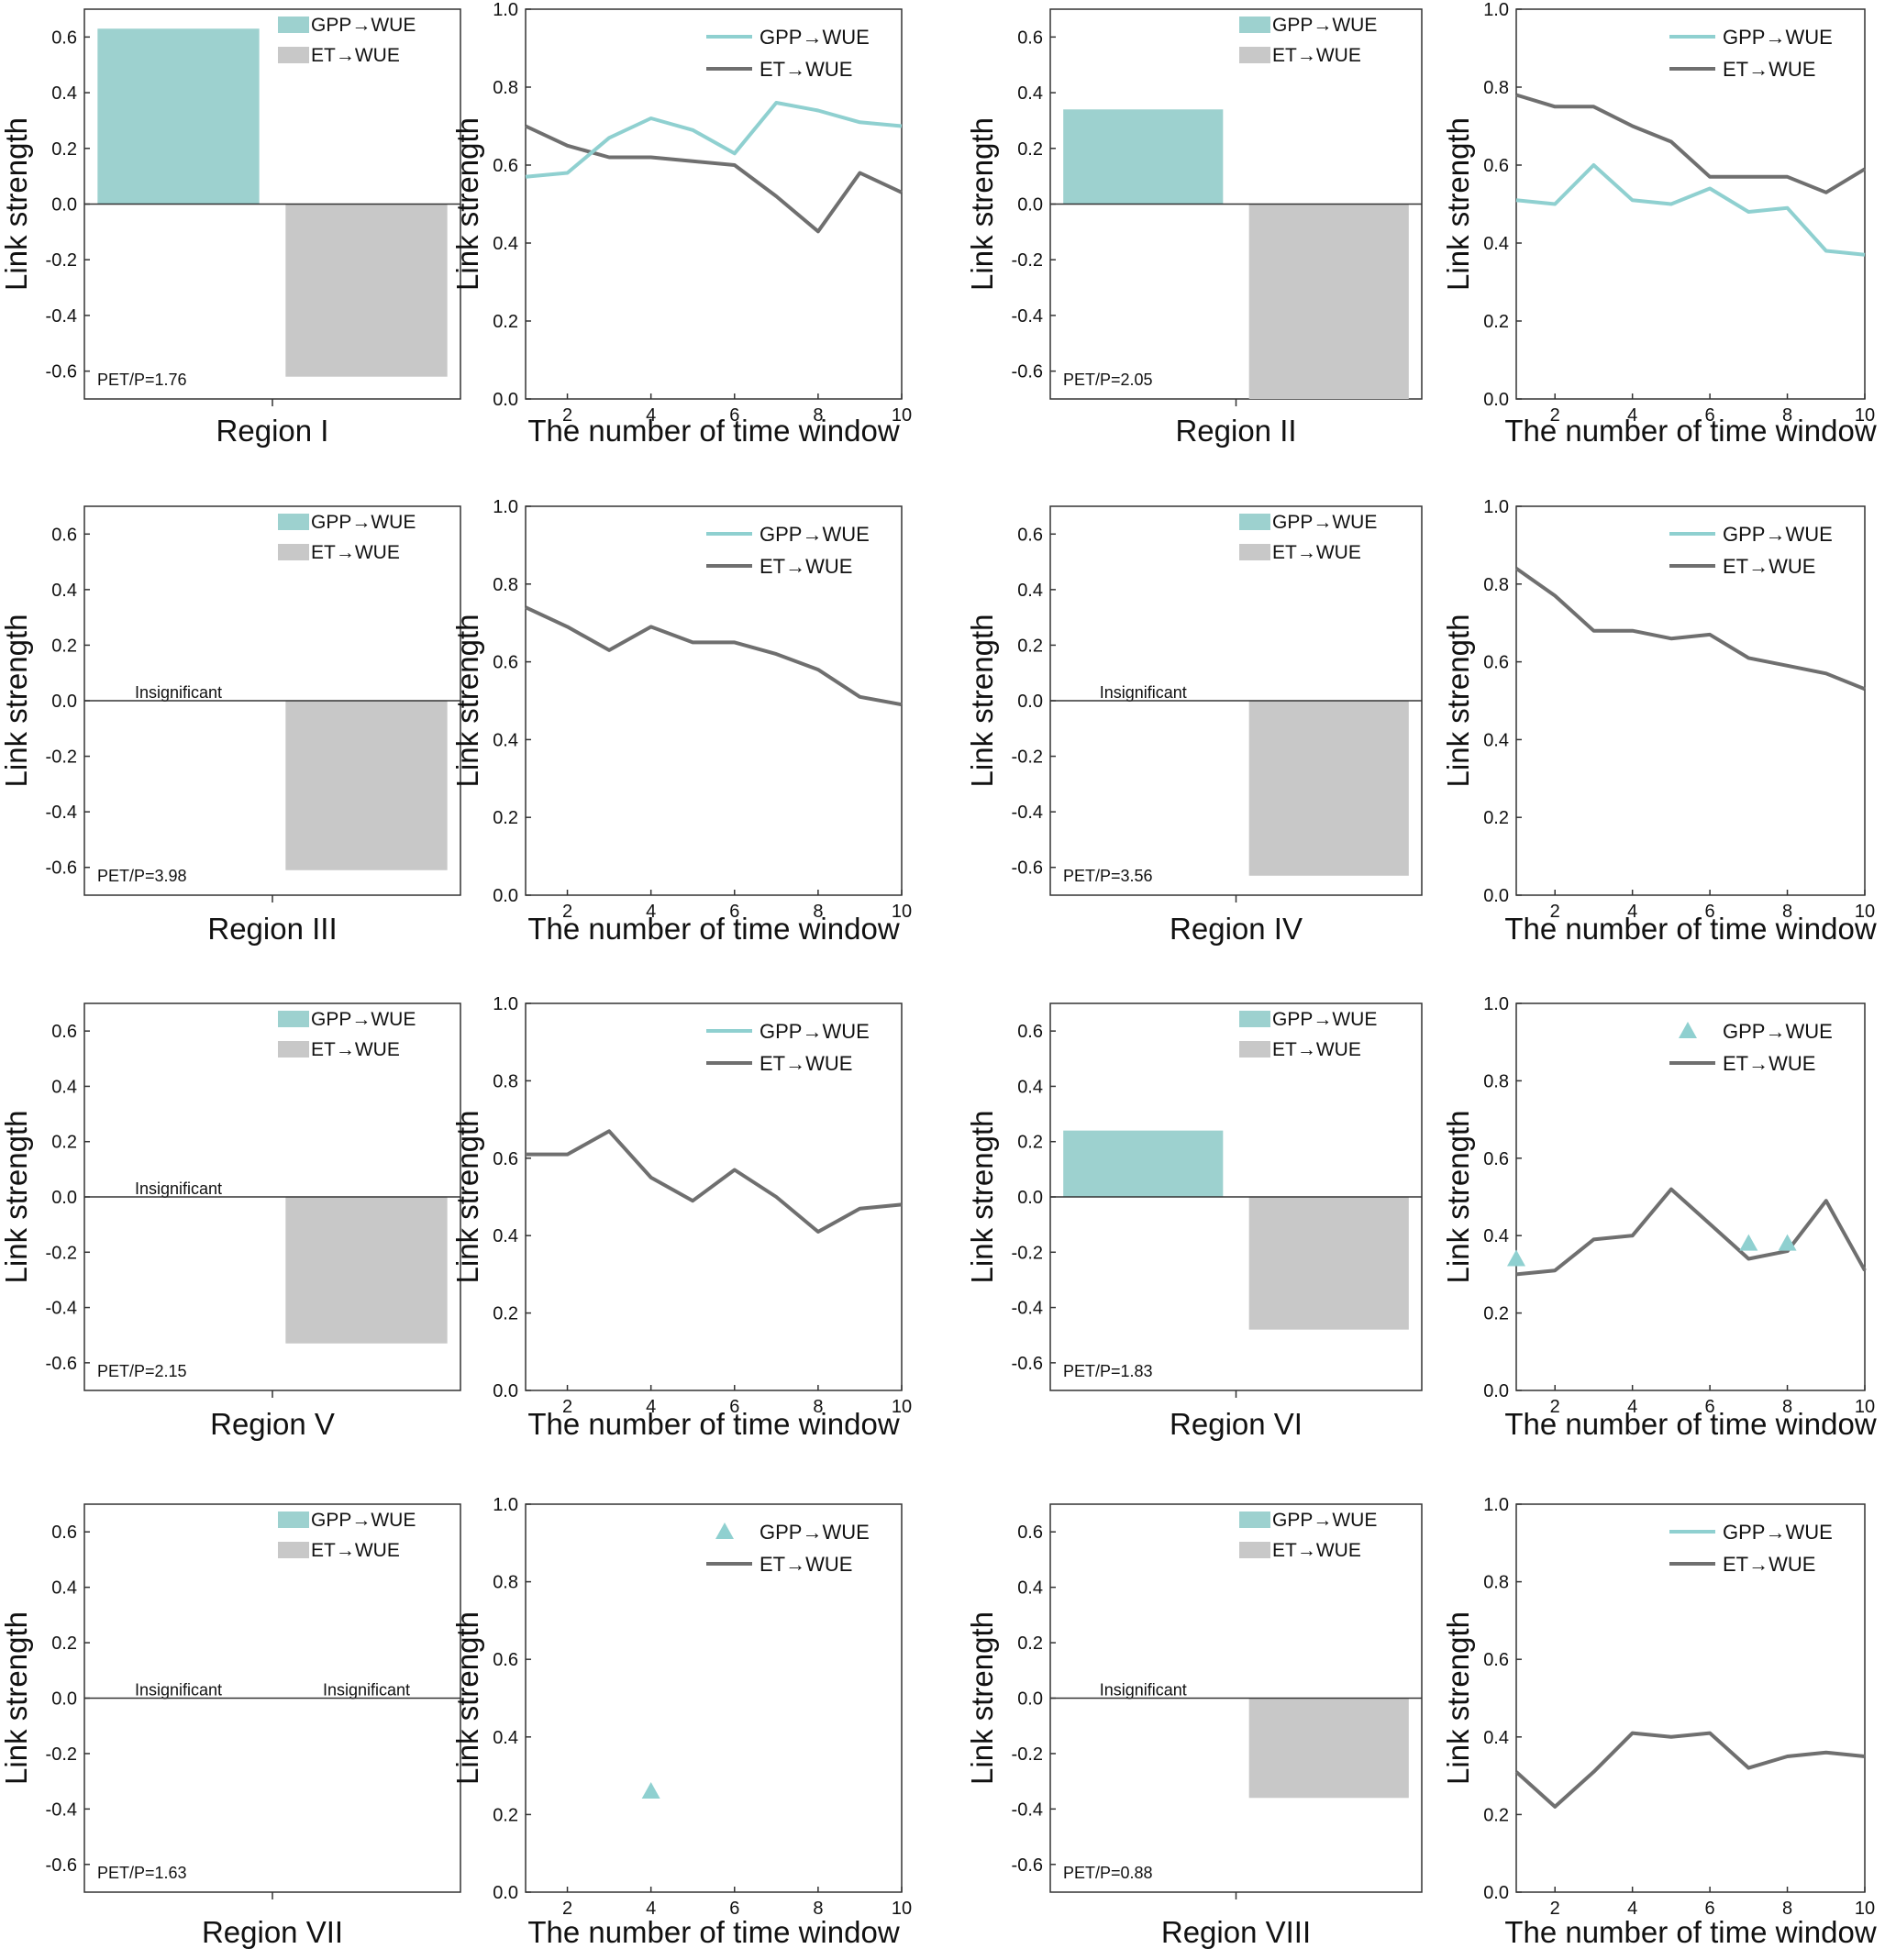 The image size is (1896, 1960). I want to click on gpp-series-line, so click(714, 140).